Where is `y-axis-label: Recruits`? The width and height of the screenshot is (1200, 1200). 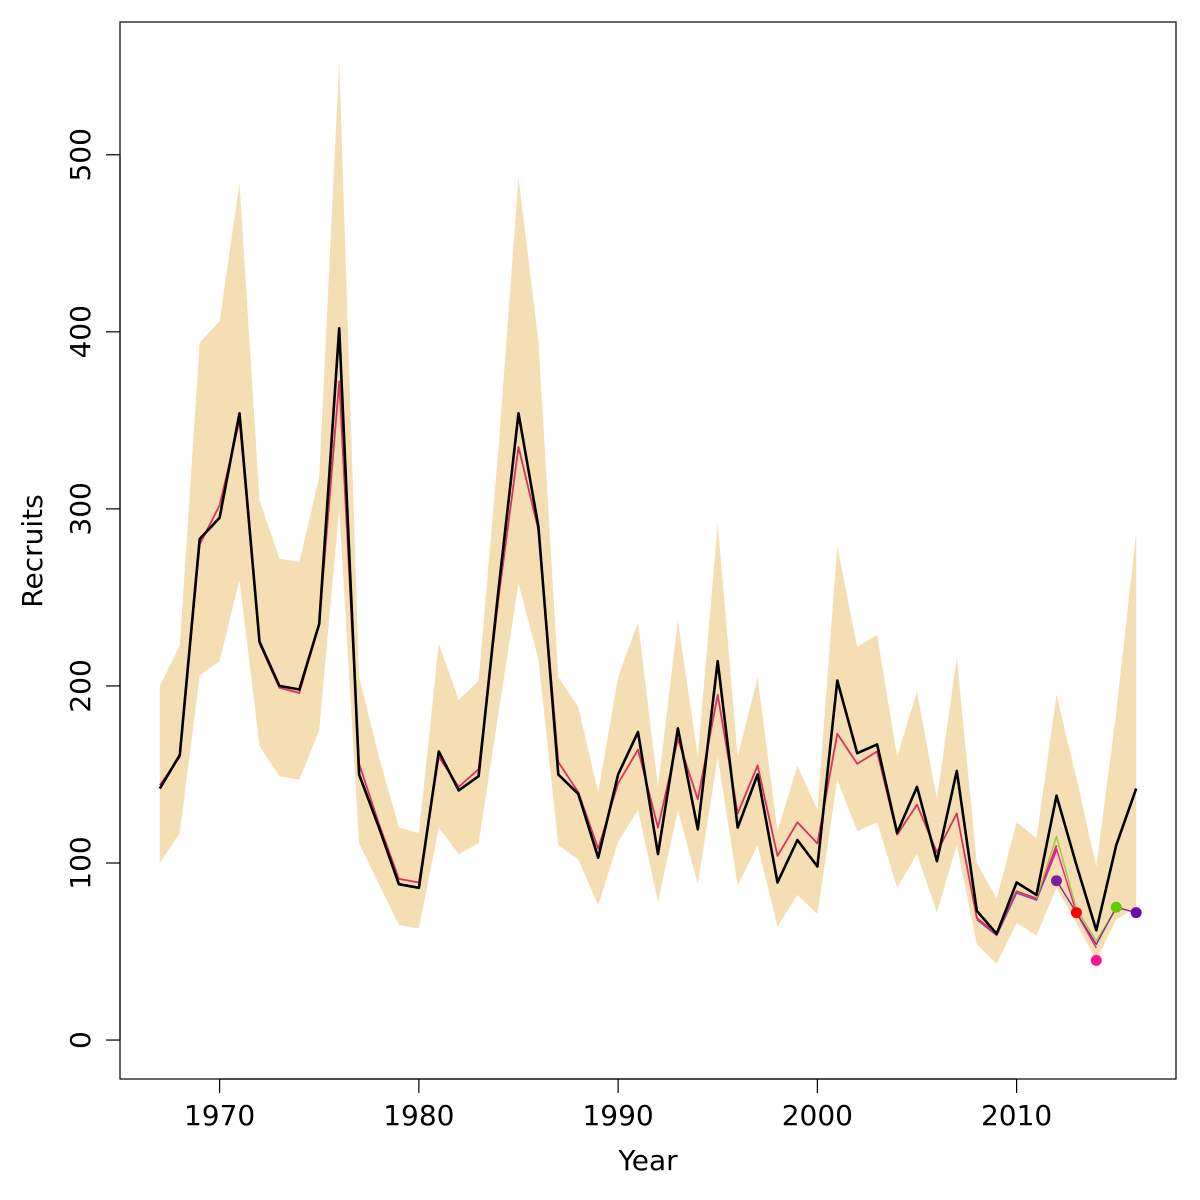 y-axis-label: Recruits is located at coordinates (32, 550).